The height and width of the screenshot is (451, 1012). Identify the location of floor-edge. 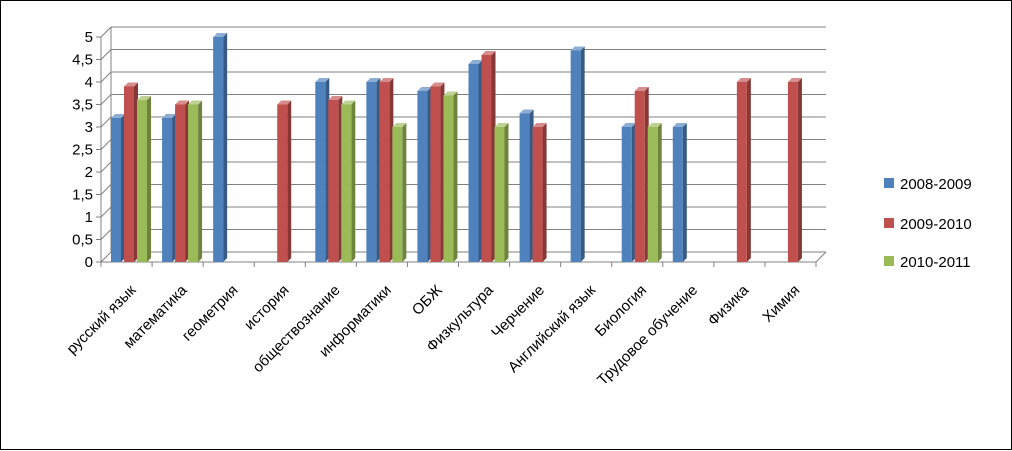
(821, 257).